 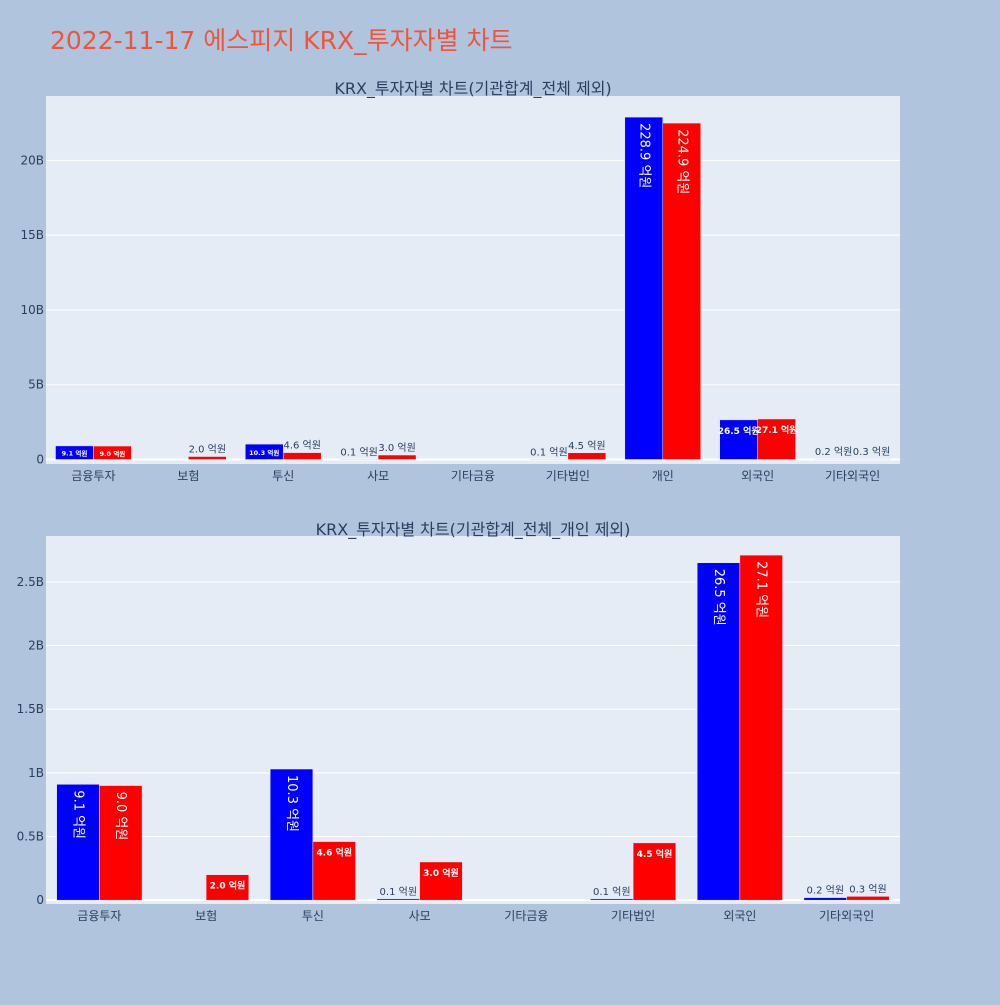 I want to click on bar-label: 228.9 억원, so click(x=643, y=155).